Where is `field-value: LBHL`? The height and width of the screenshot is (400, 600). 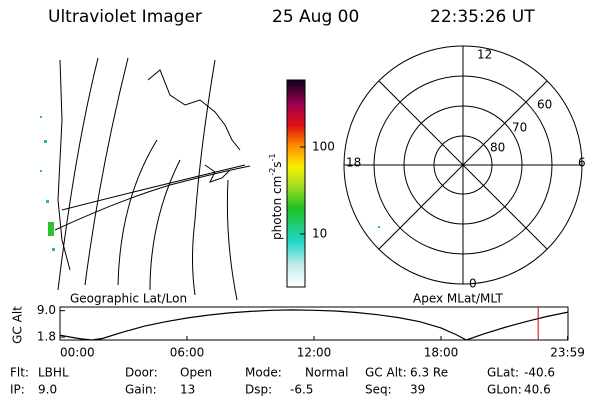 field-value: LBHL is located at coordinates (53, 373).